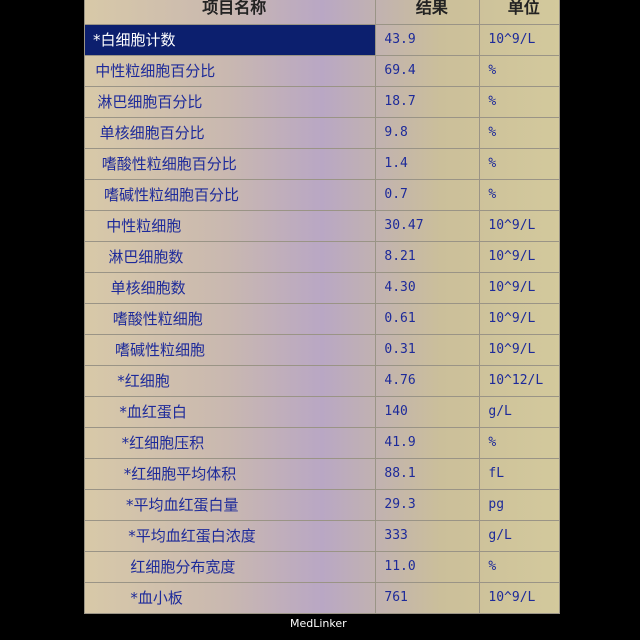 Image resolution: width=640 pixels, height=640 pixels. I want to click on item-name: *血小板, so click(230, 598).